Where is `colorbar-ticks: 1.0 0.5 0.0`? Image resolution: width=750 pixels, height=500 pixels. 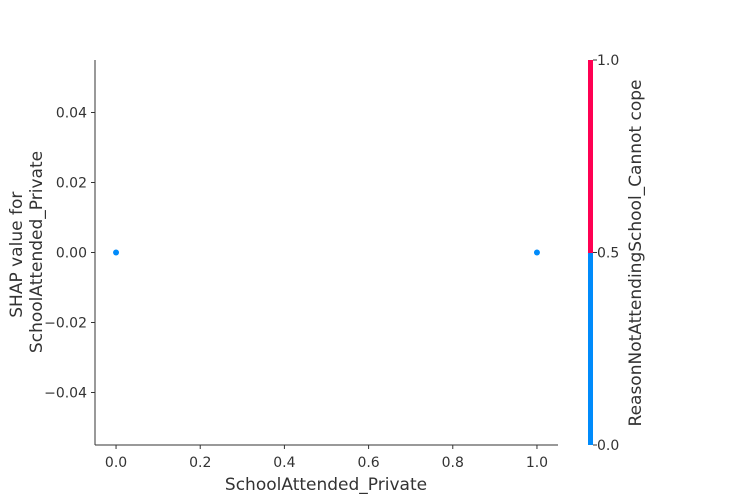
colorbar-ticks: 1.0 0.5 0.0 is located at coordinates (606, 253).